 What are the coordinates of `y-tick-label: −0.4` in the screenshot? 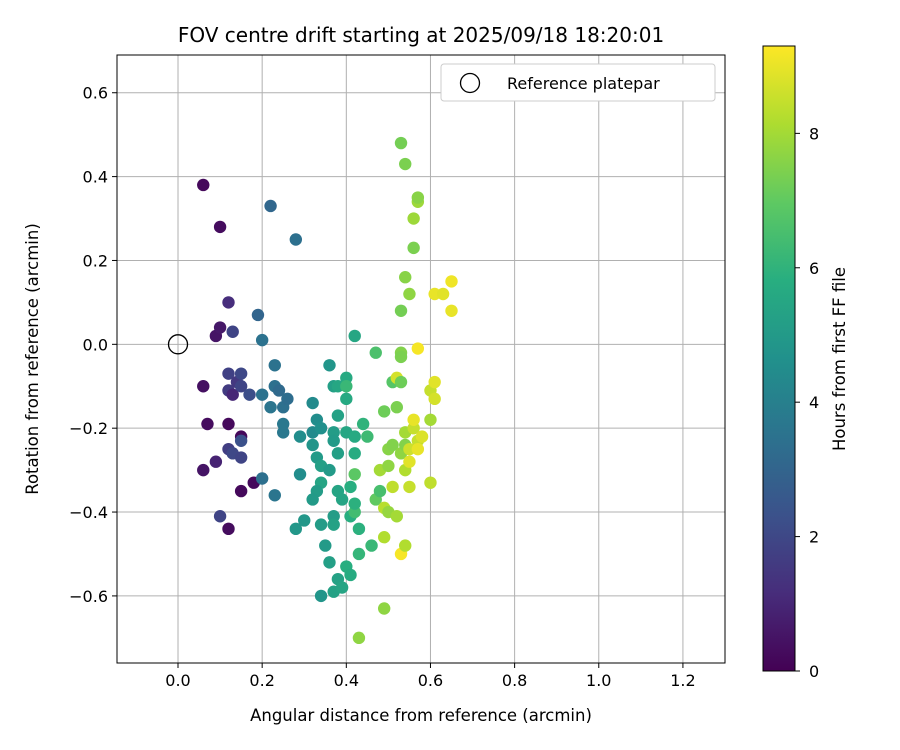 It's located at (88, 512).